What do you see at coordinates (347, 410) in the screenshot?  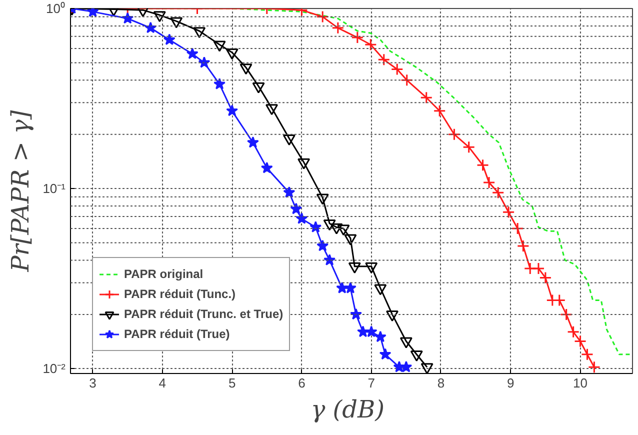 I see `x-axis-title: γ (dB)` at bounding box center [347, 410].